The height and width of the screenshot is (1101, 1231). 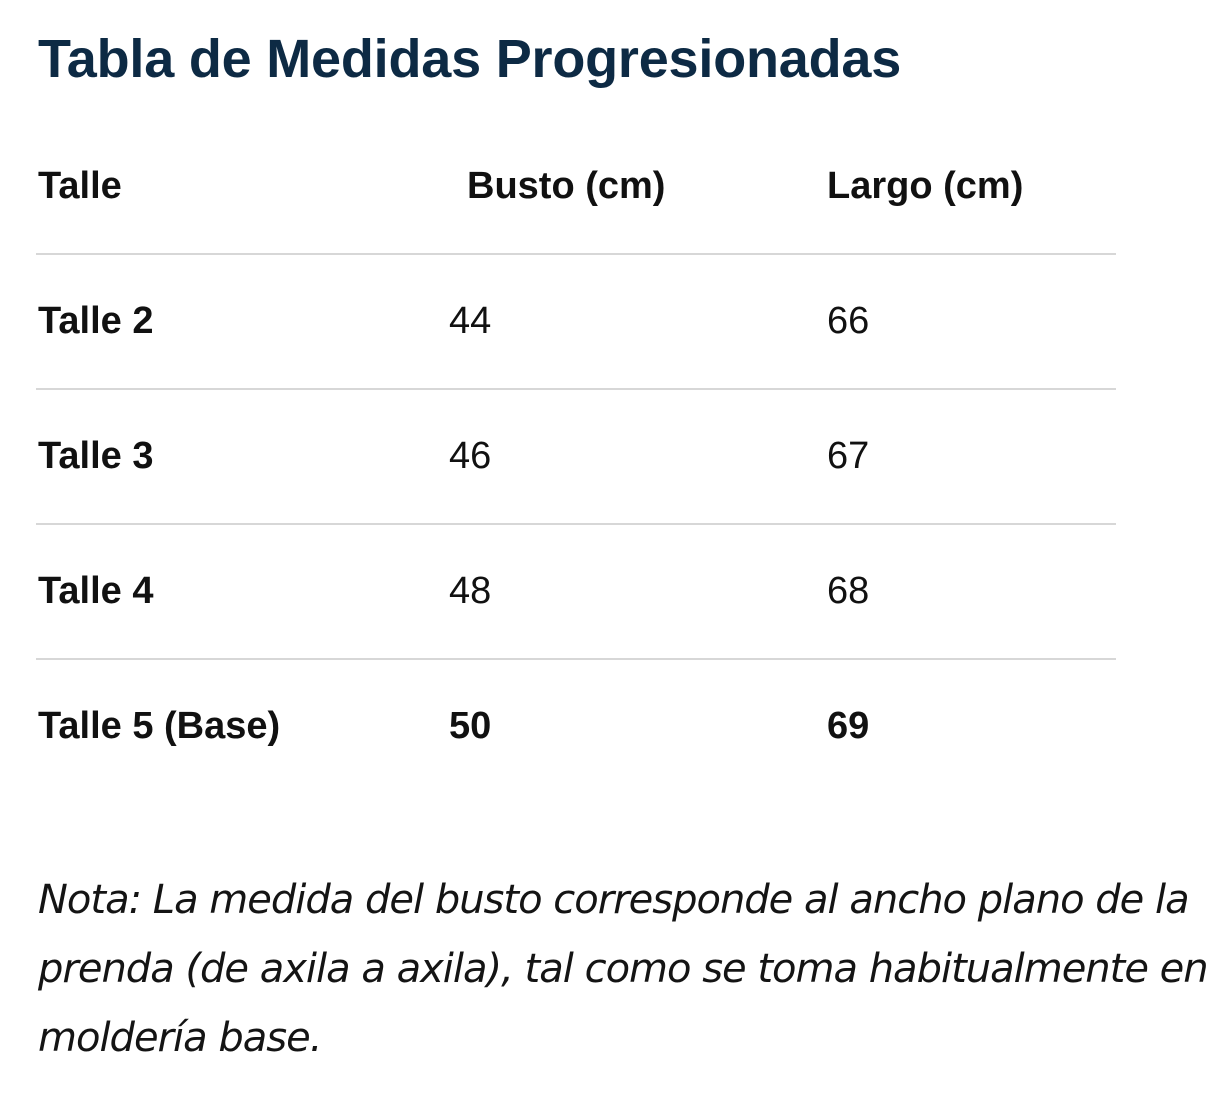 What do you see at coordinates (470, 321) in the screenshot?
I see `busto-cell: 44` at bounding box center [470, 321].